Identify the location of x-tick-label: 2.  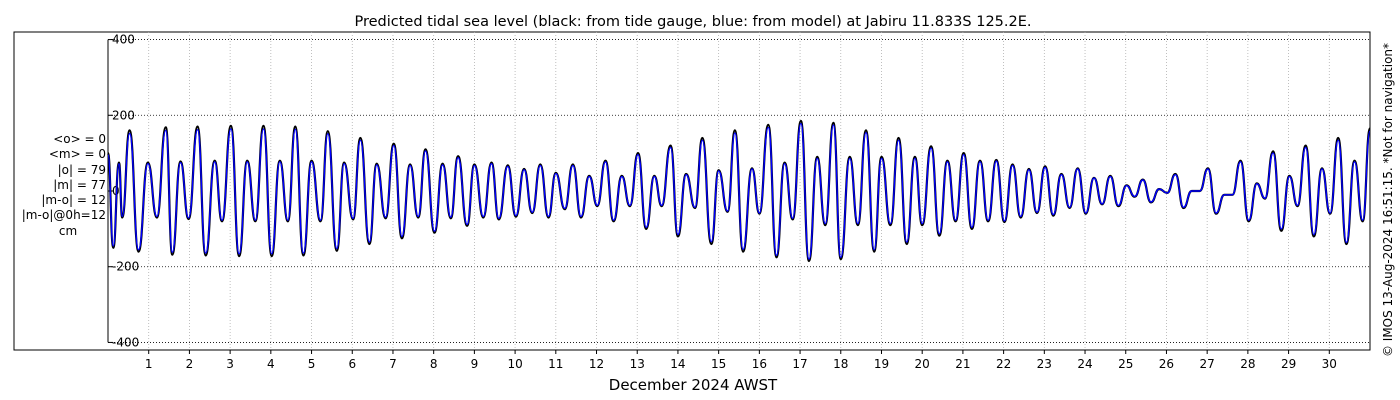
(190, 364).